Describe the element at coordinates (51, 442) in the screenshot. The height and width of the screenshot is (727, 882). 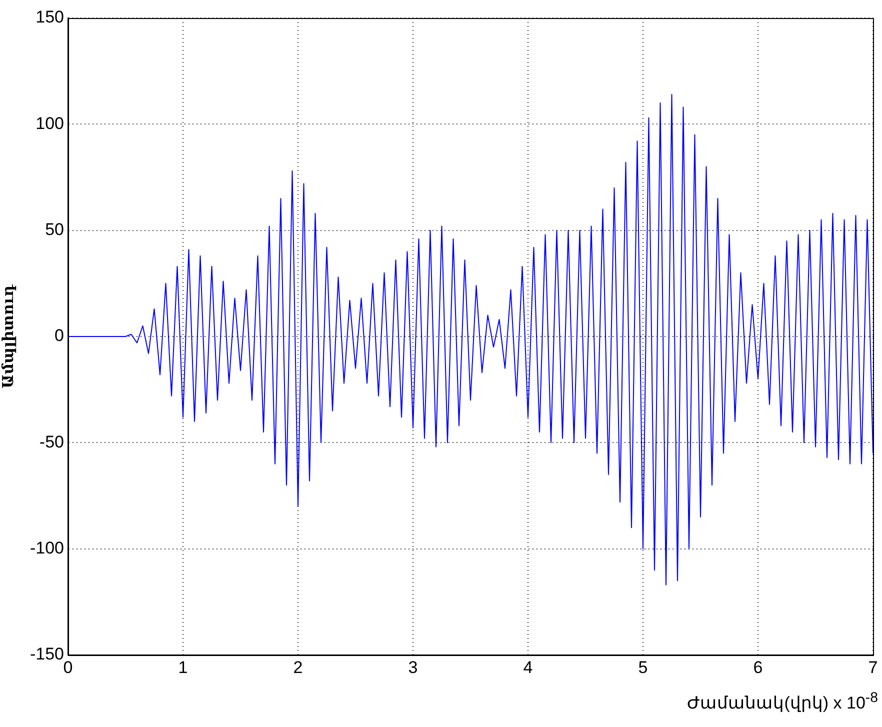
I see `y-tick-label: -50` at that location.